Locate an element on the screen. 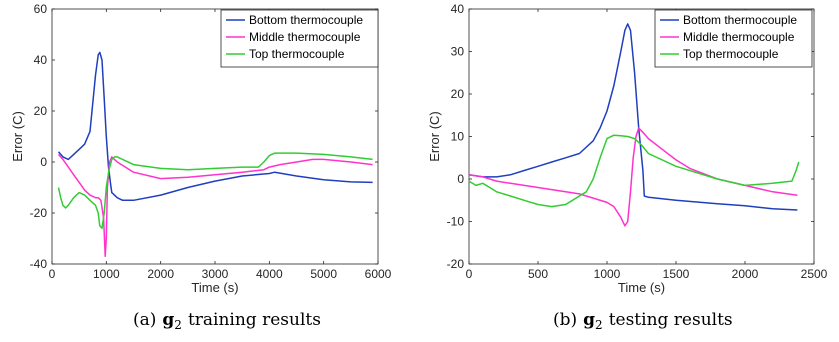 This screenshot has width=839, height=342. y-tick-label: 30 is located at coordinates (458, 52).